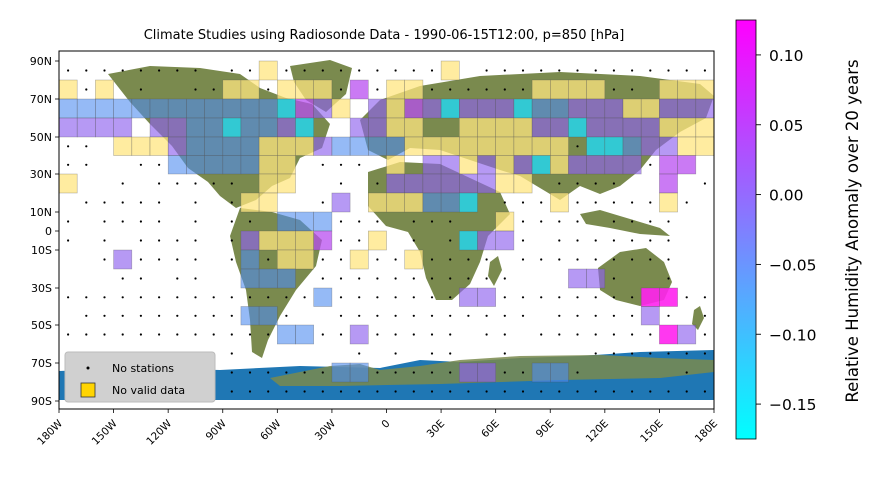  I want to click on lon-tick-label: 60E, so click(490, 429).